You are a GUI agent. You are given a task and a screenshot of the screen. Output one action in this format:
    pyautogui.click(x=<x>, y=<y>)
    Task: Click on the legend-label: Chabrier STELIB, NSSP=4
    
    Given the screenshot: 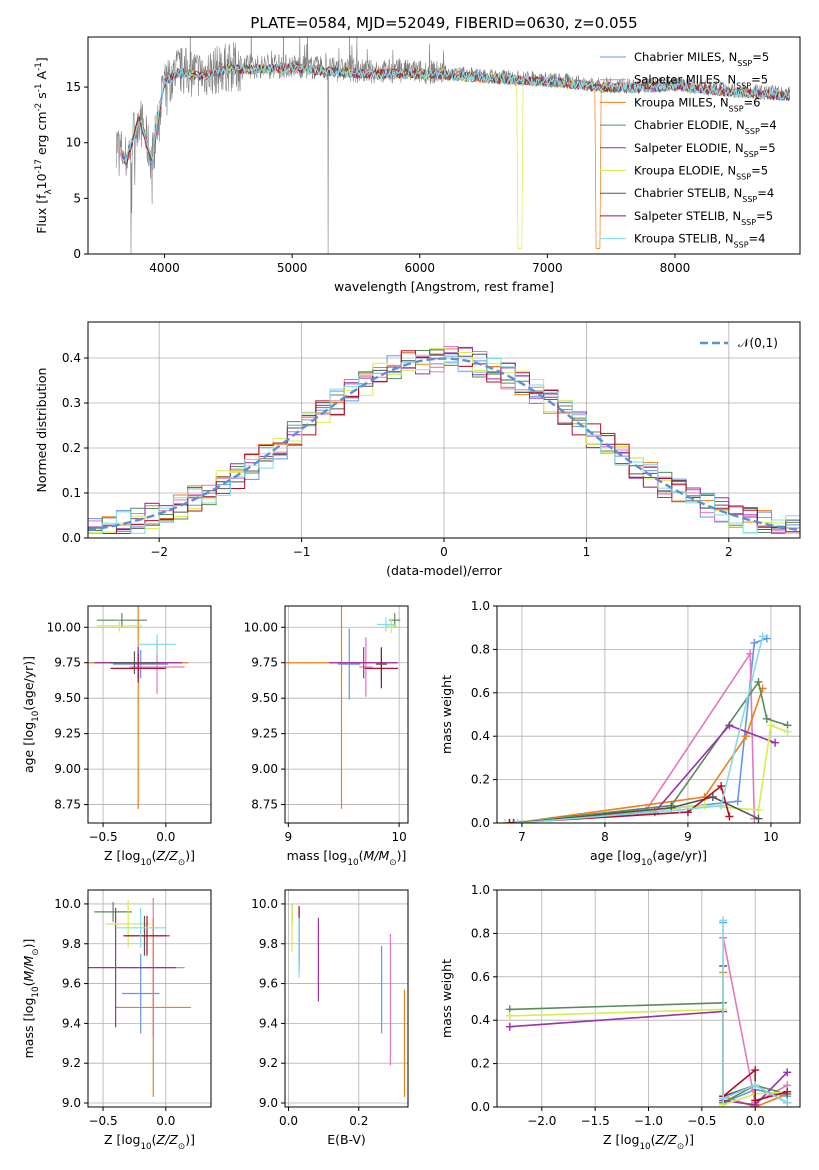 What is the action you would take?
    pyautogui.click(x=704, y=195)
    